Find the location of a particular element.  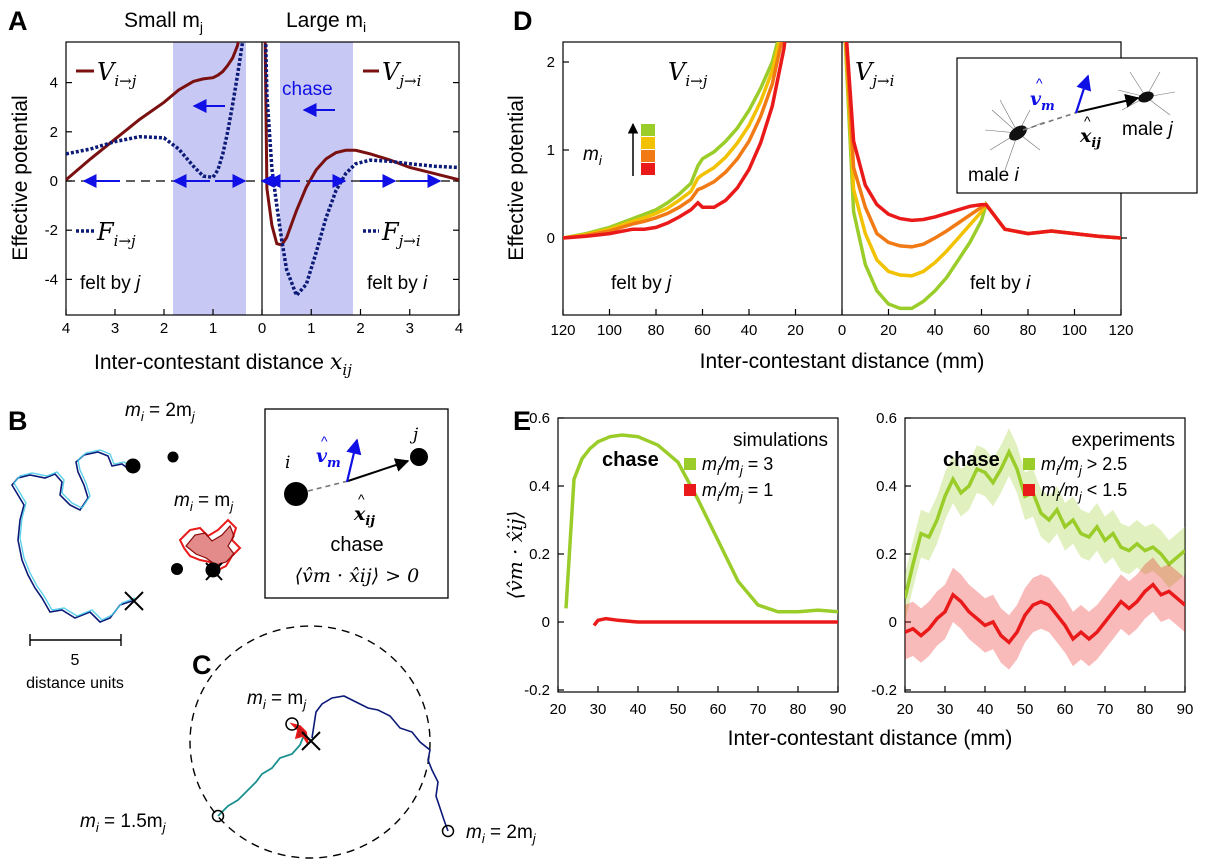

x-tick-label-e-left: 50 is located at coordinates (678, 709).